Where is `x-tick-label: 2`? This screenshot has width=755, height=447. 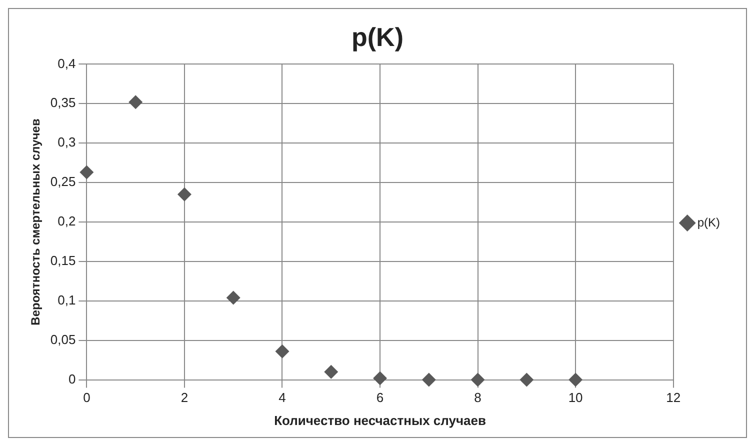
x-tick-label: 2 is located at coordinates (184, 398).